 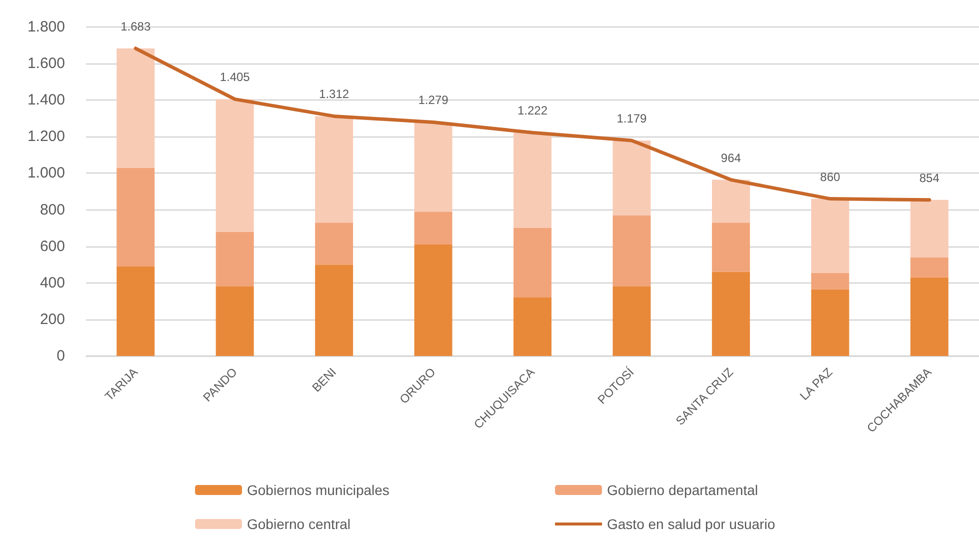 I want to click on data-label: 1.279, so click(x=433, y=100).